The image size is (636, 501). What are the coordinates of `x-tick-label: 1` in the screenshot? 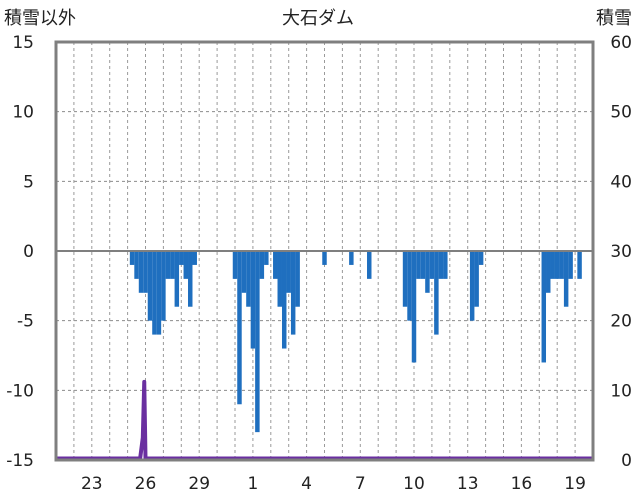 It's located at (252, 484).